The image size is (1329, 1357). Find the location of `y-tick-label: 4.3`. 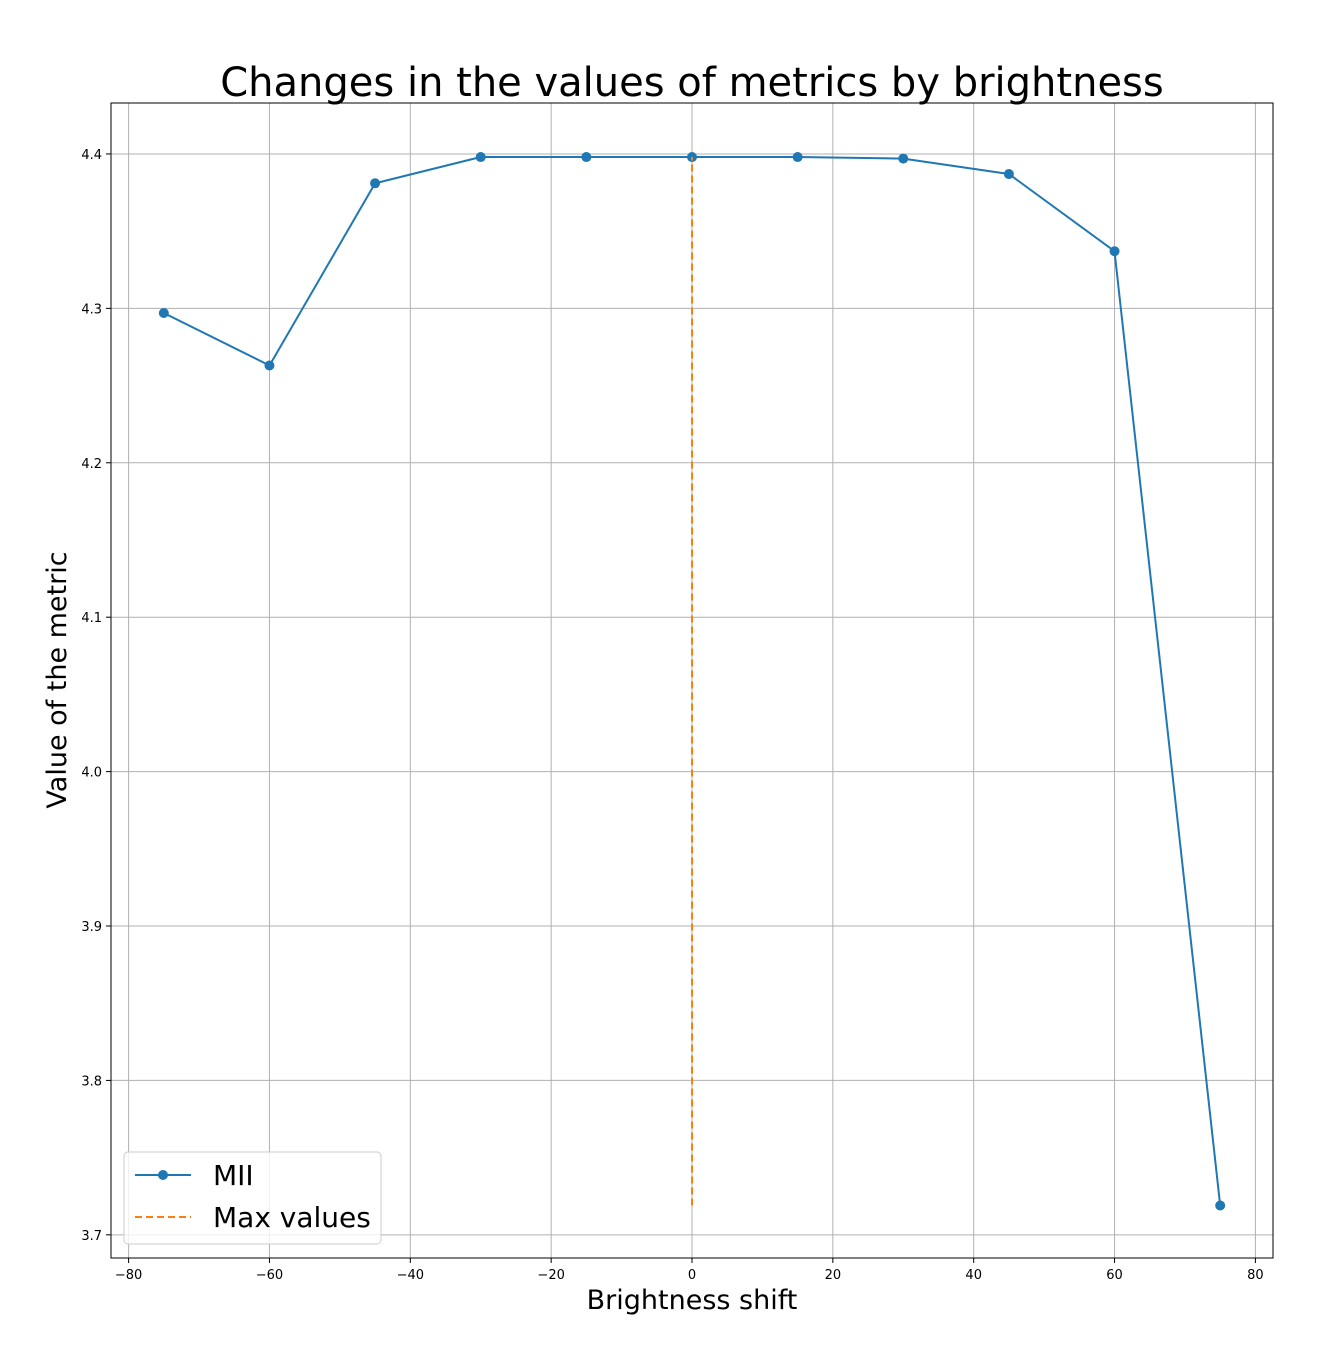

y-tick-label: 4.3 is located at coordinates (91, 309).